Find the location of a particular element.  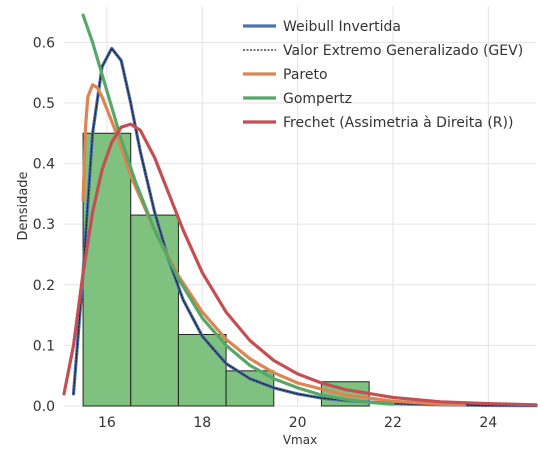

y-tick-label: 0.0 is located at coordinates (44, 407).